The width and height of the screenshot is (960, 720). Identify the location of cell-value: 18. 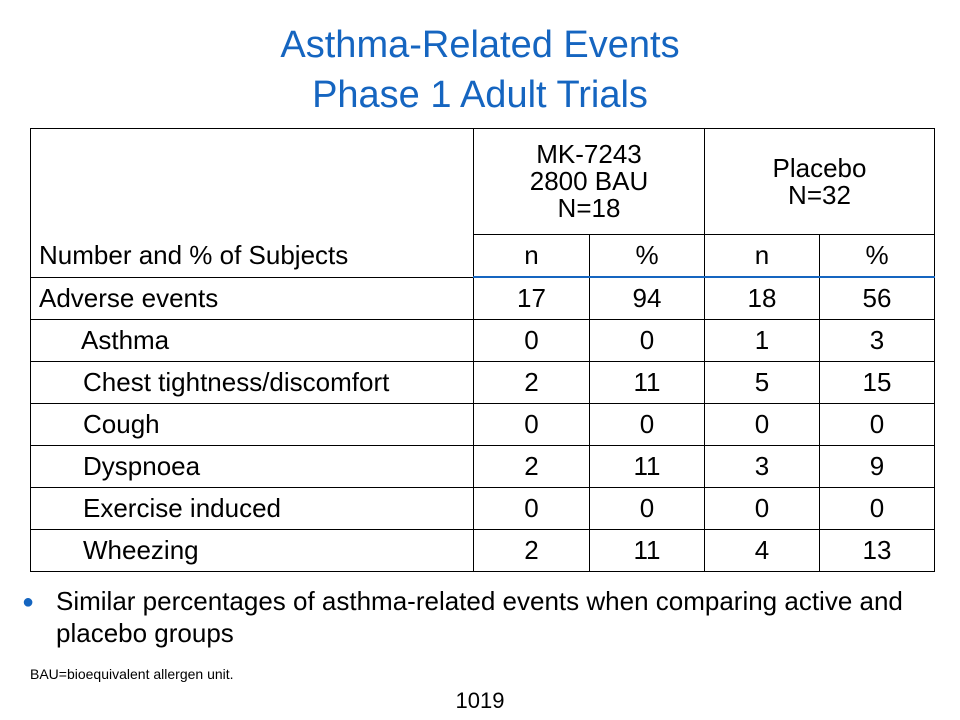
(762, 298).